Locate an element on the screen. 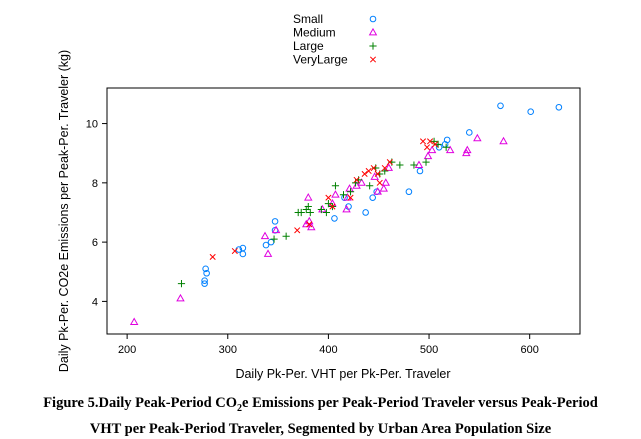 The width and height of the screenshot is (641, 439). x-tick-label: 200 is located at coordinates (127, 350).